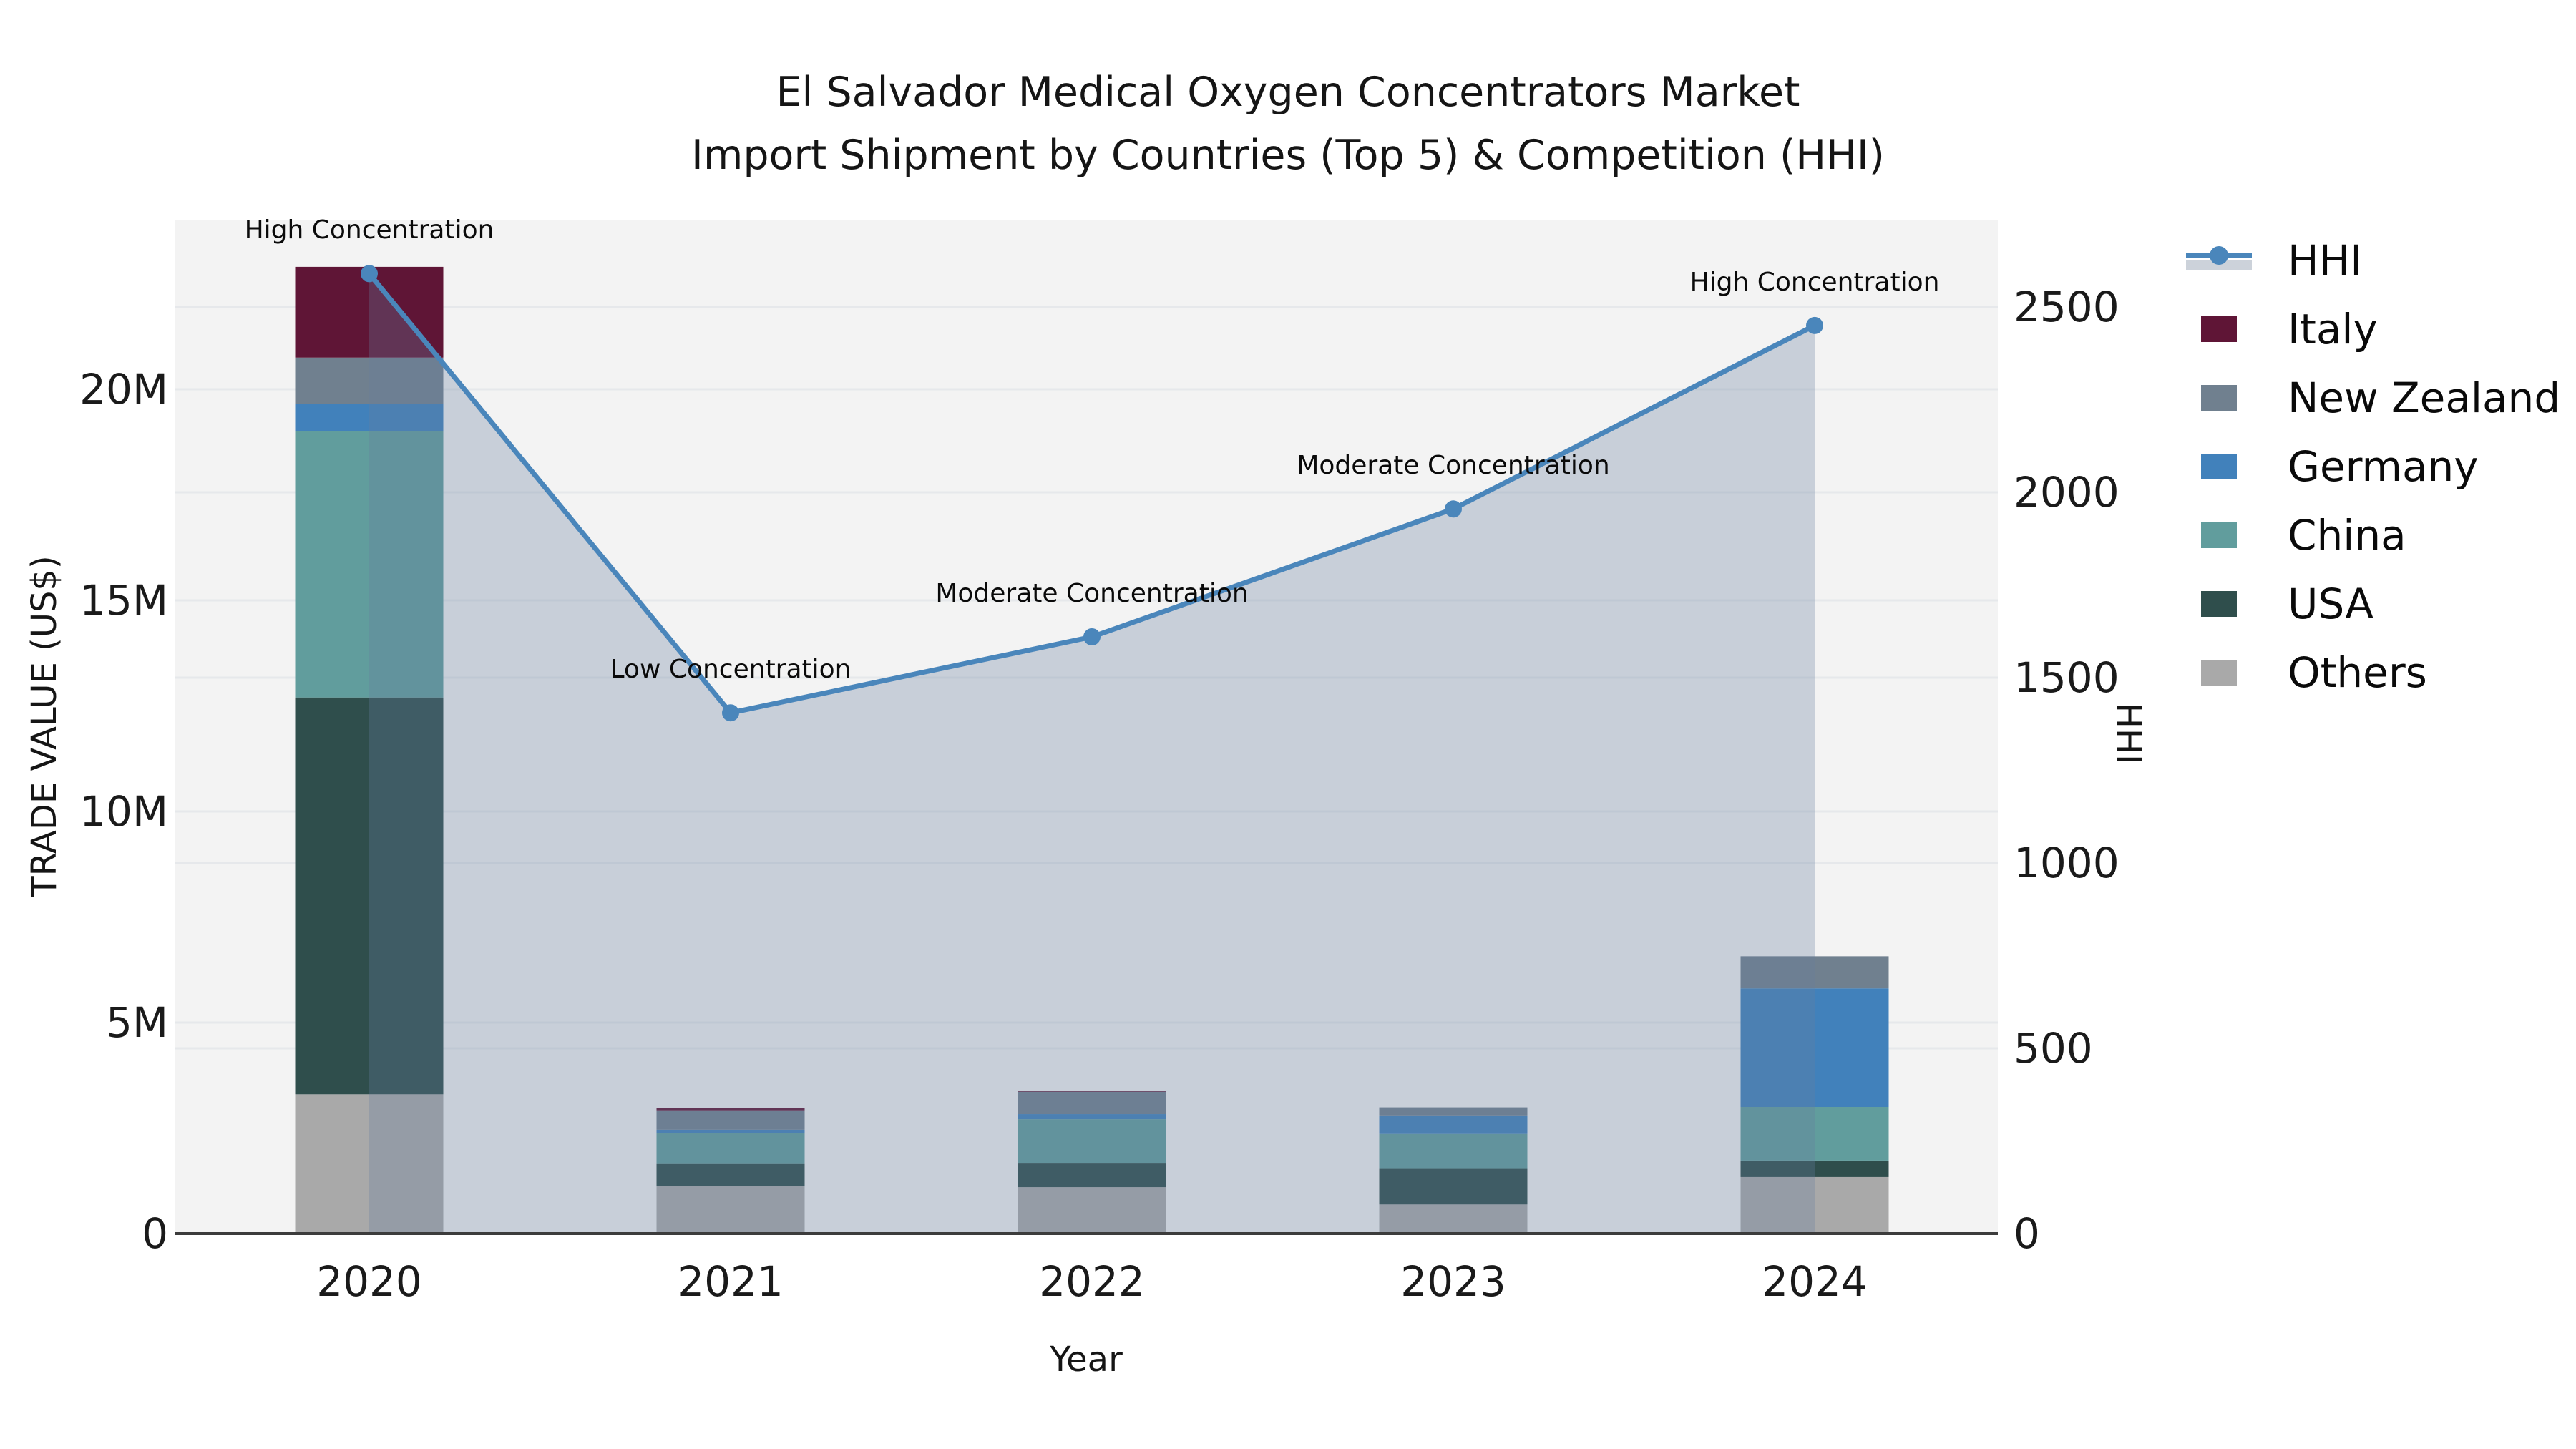 This screenshot has width=2576, height=1449. What do you see at coordinates (44, 726) in the screenshot?
I see `y-left-axis-title: TRADE VALUE (US$)` at bounding box center [44, 726].